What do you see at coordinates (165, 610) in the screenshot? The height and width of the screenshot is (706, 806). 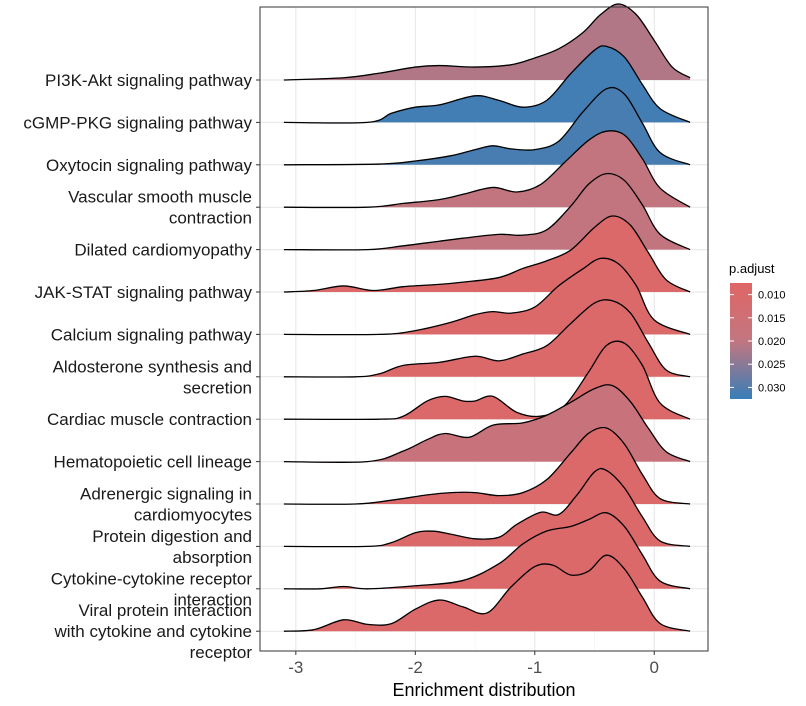 I see `y-tick-label: Viral protein interaction` at bounding box center [165, 610].